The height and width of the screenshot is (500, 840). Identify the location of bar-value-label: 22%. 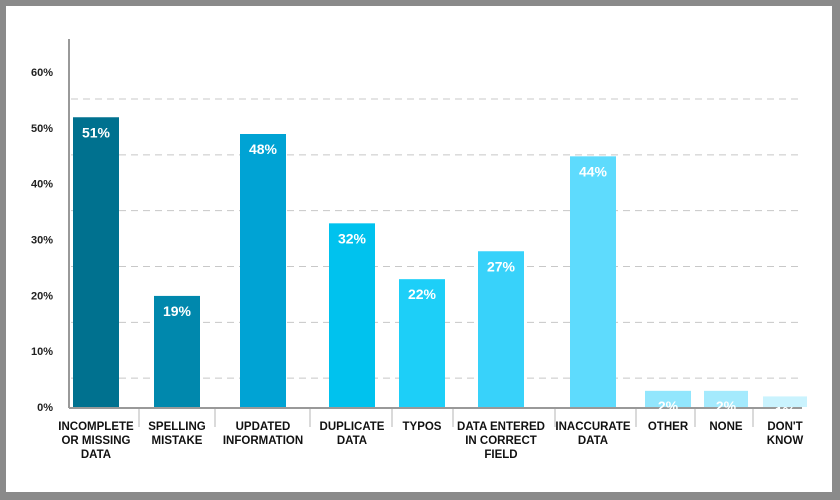
(422, 294).